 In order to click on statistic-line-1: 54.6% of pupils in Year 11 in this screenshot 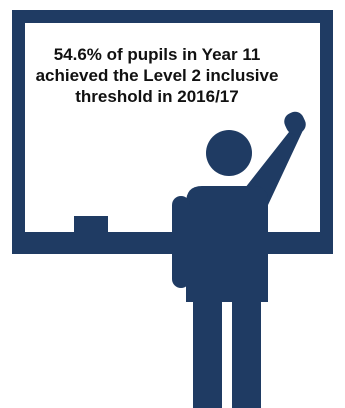, I will do `click(157, 54)`.